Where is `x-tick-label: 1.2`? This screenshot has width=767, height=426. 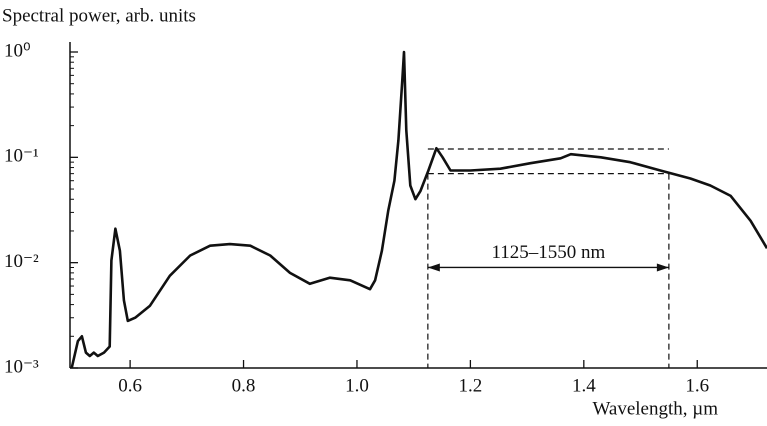
x-tick-label: 1.2 is located at coordinates (471, 385).